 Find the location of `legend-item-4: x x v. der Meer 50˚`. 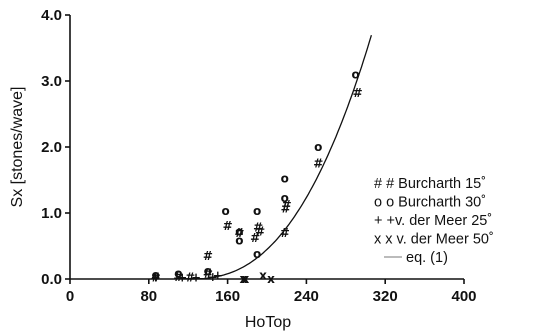

legend-item-4: x x v. der Meer 50˚ is located at coordinates (434, 240).